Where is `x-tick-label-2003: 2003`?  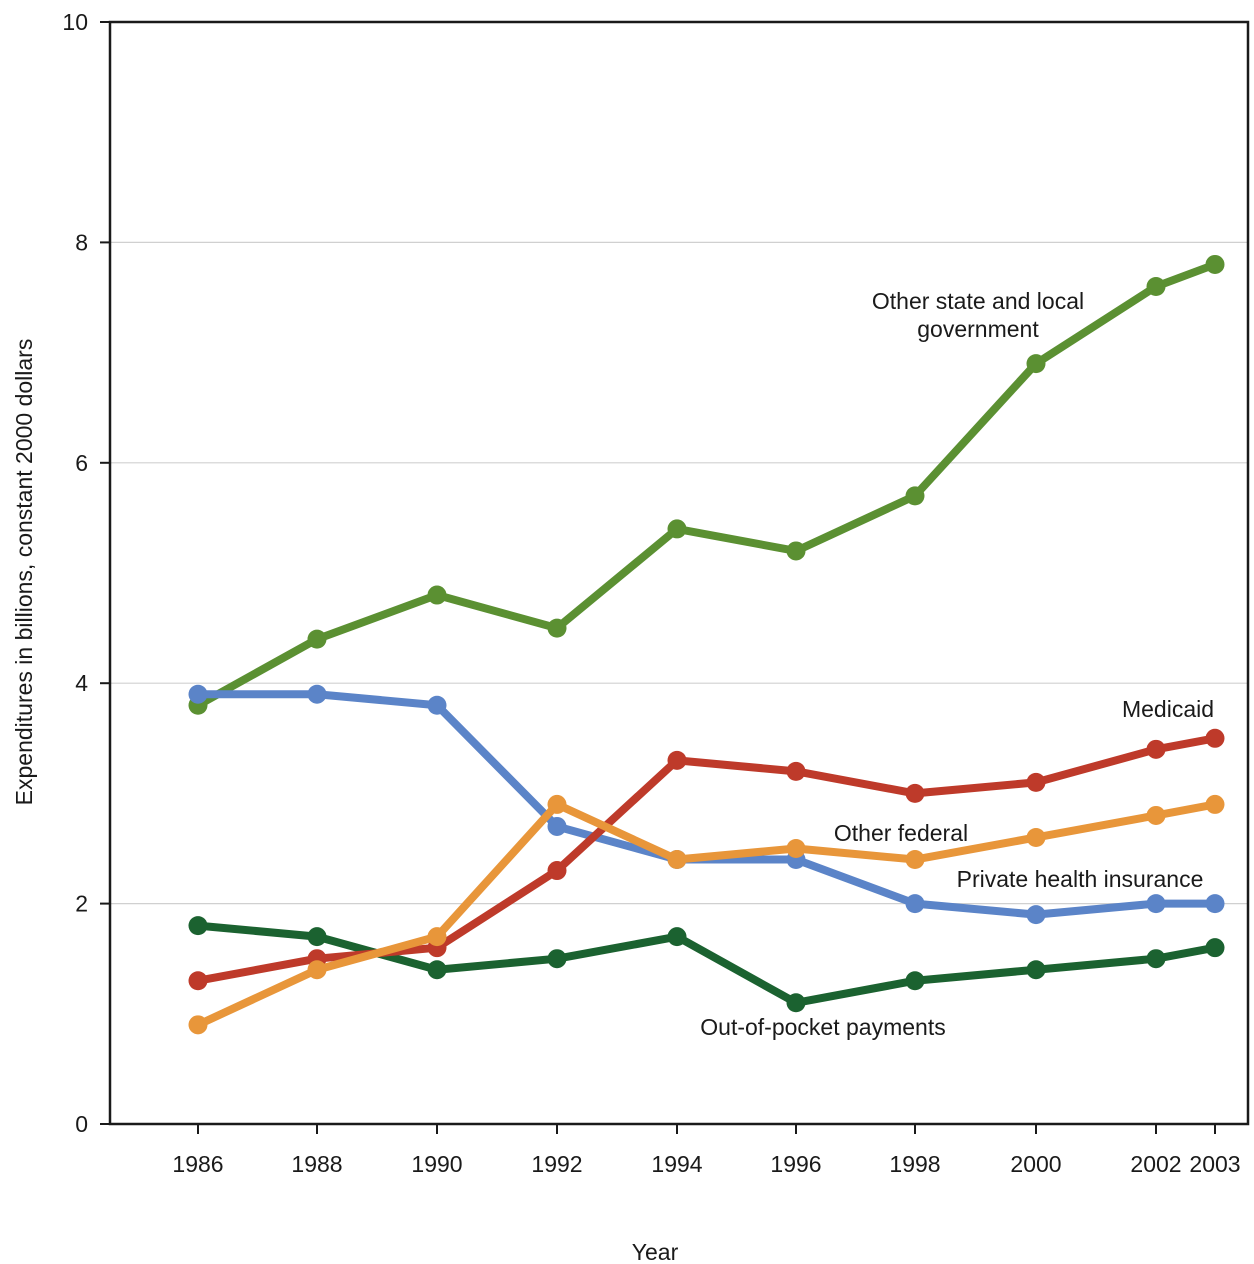
x-tick-label-2003: 2003 is located at coordinates (1214, 1164).